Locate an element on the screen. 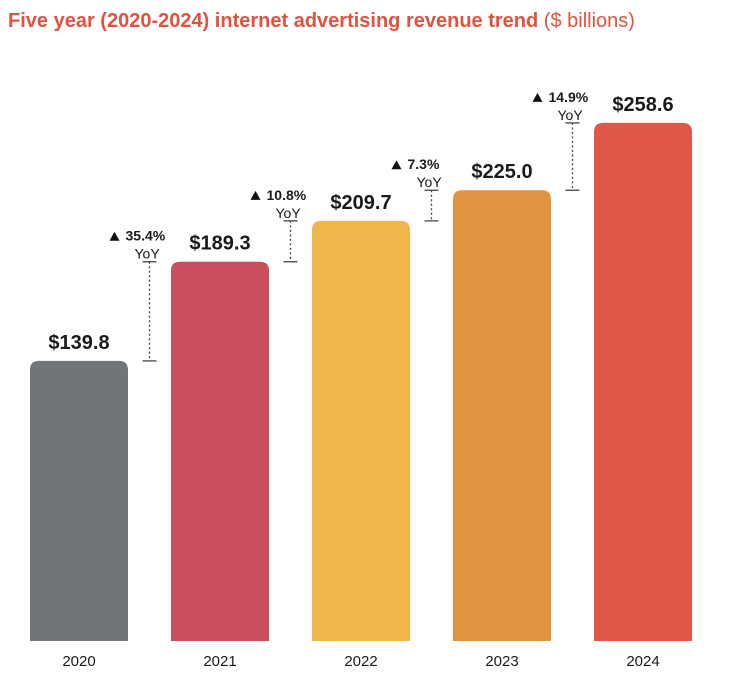 The width and height of the screenshot is (735, 683). yoy-pct-2022: 10.8% is located at coordinates (287, 195).